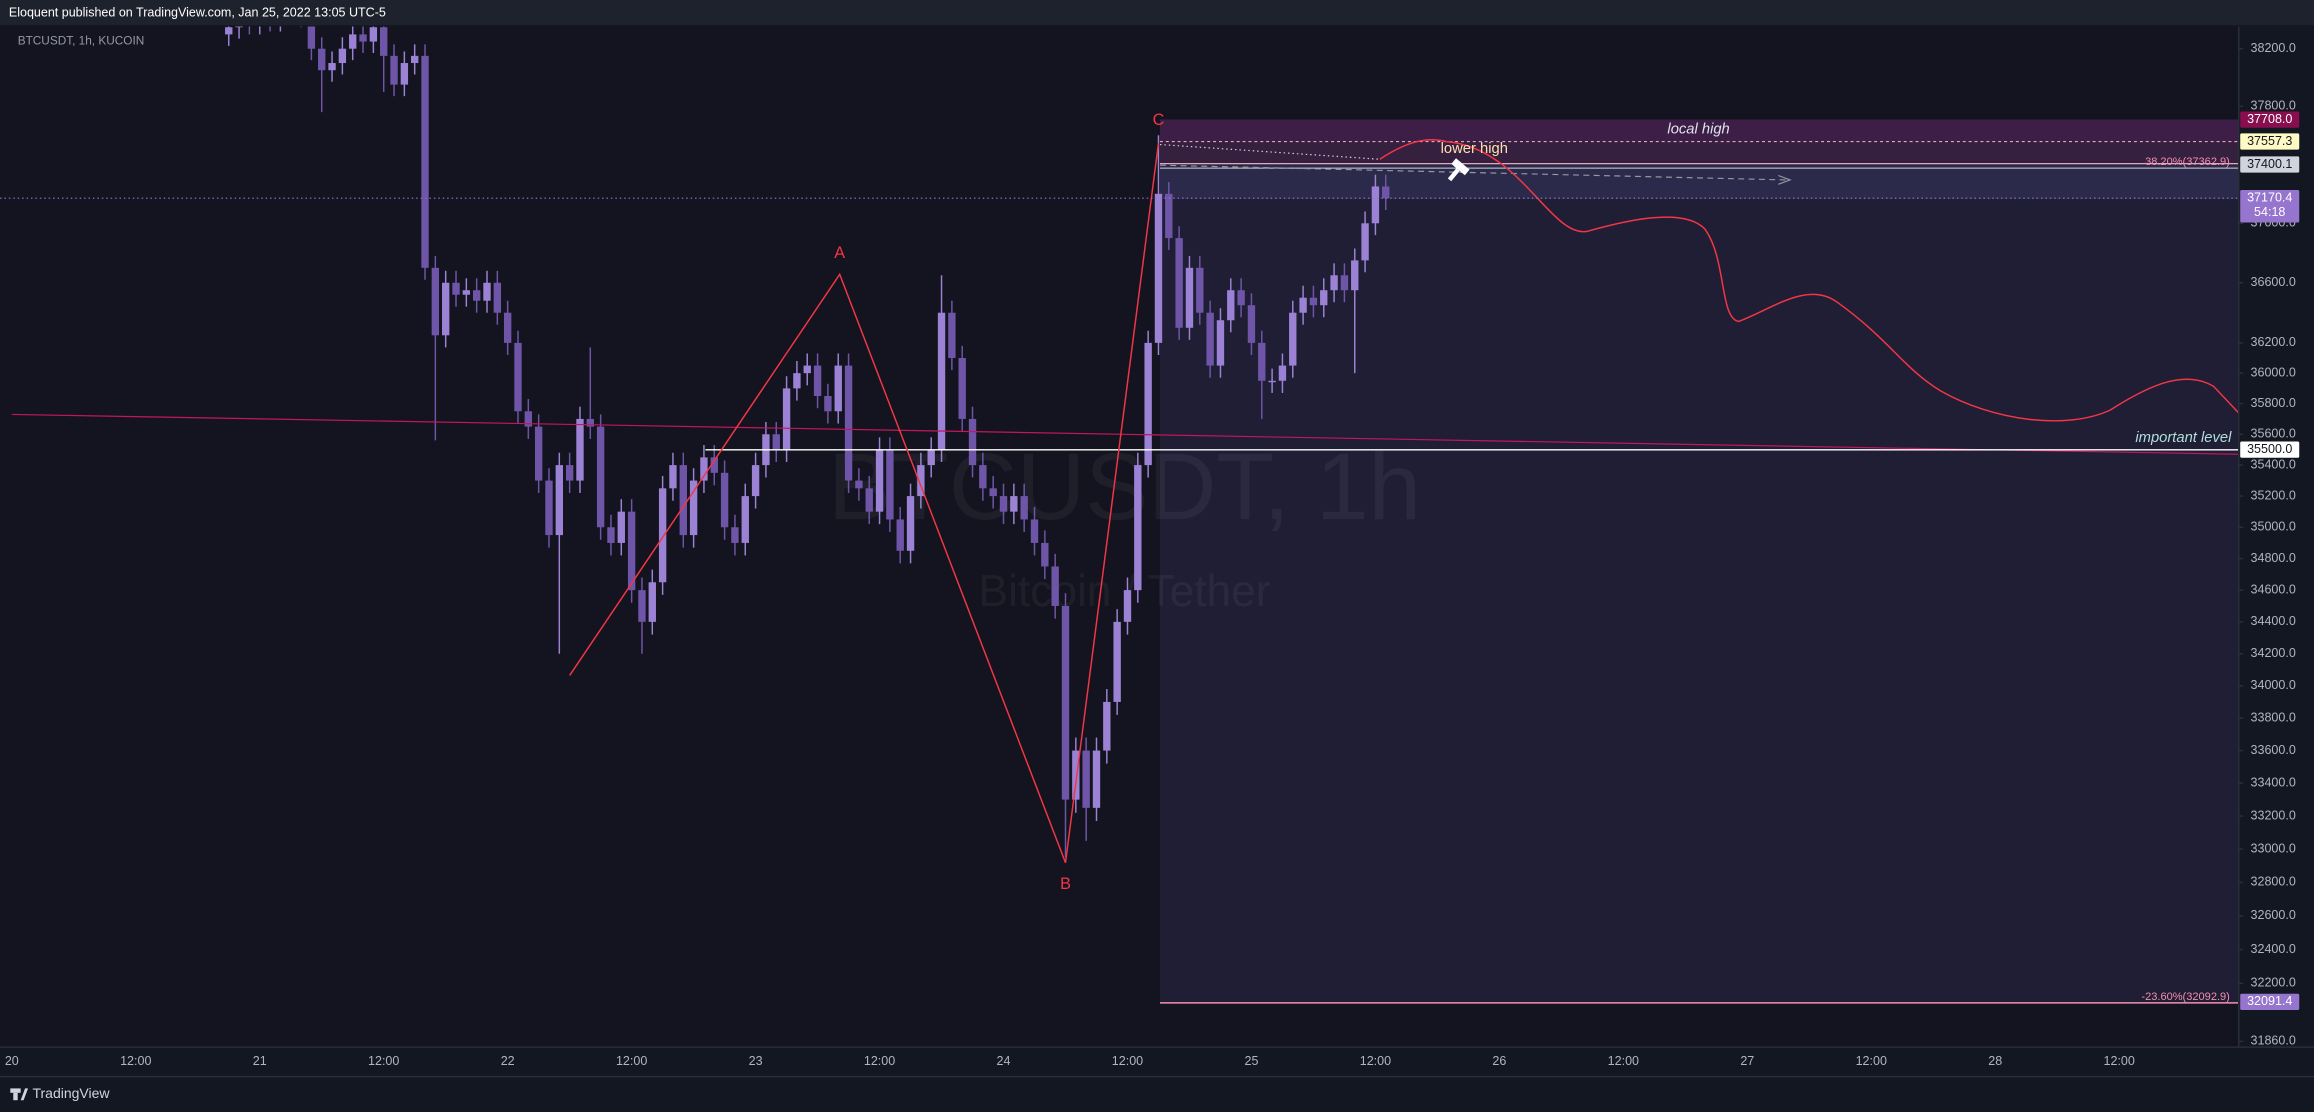  Describe the element at coordinates (508, 1061) in the screenshot. I see `x-tick-label: 22` at that location.